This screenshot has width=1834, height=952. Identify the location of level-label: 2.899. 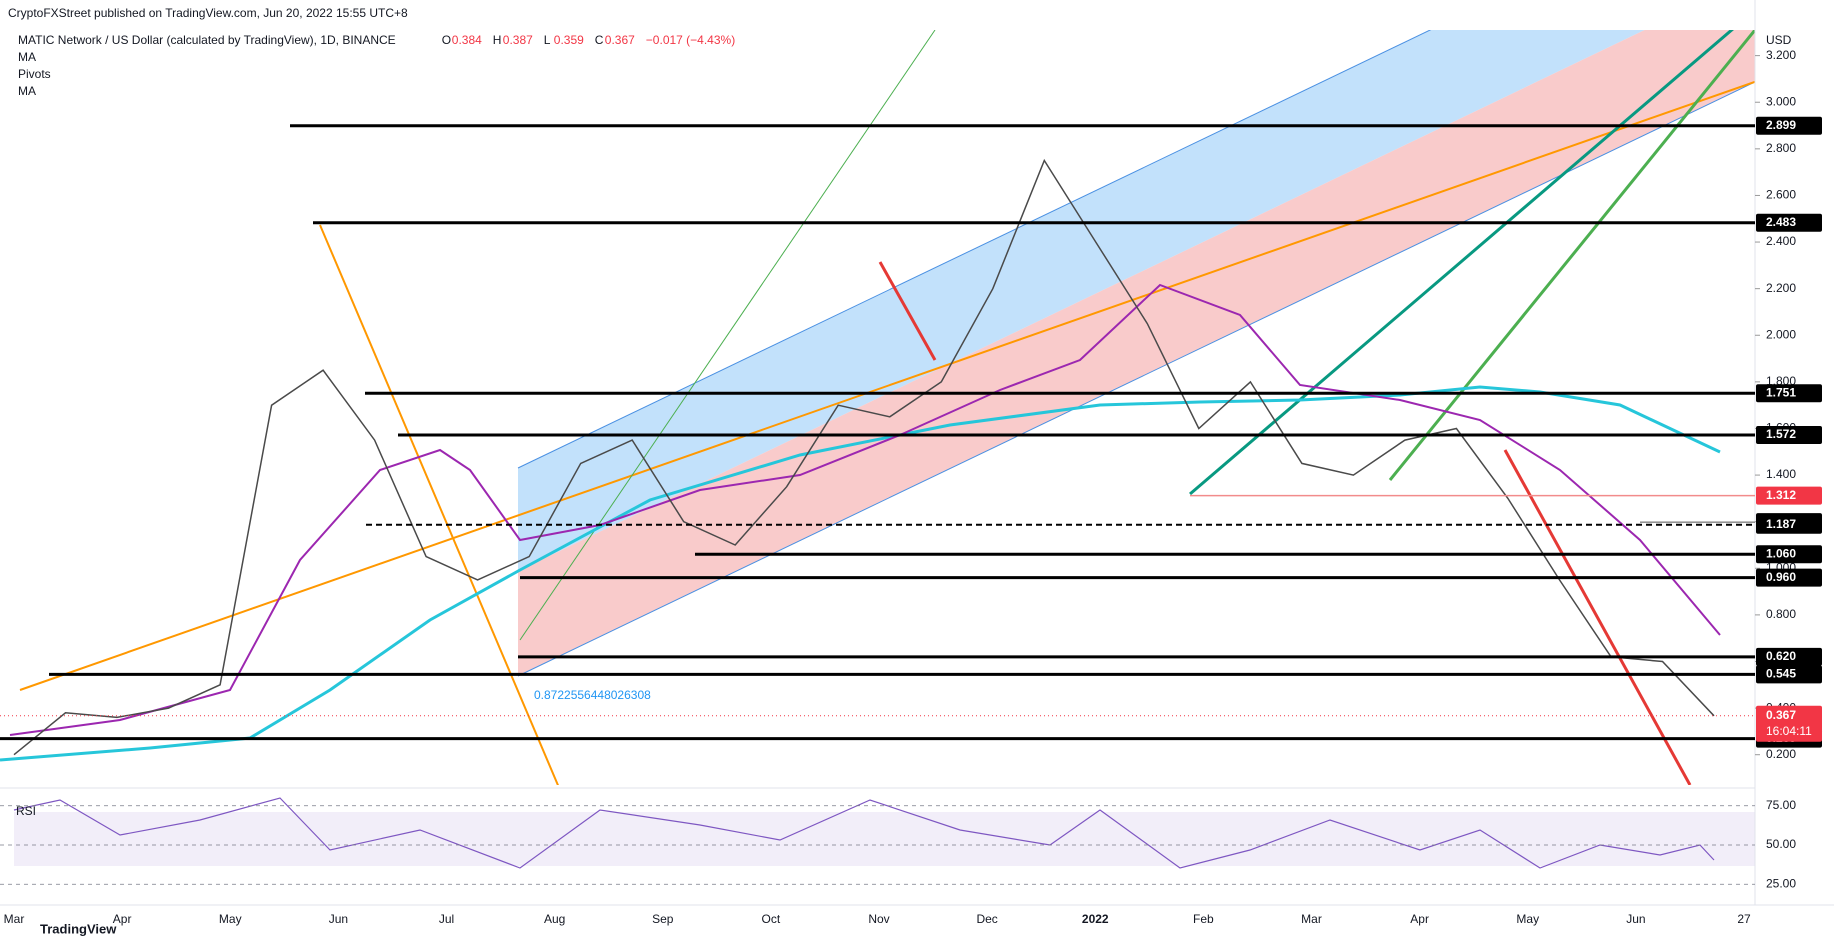
(1781, 125).